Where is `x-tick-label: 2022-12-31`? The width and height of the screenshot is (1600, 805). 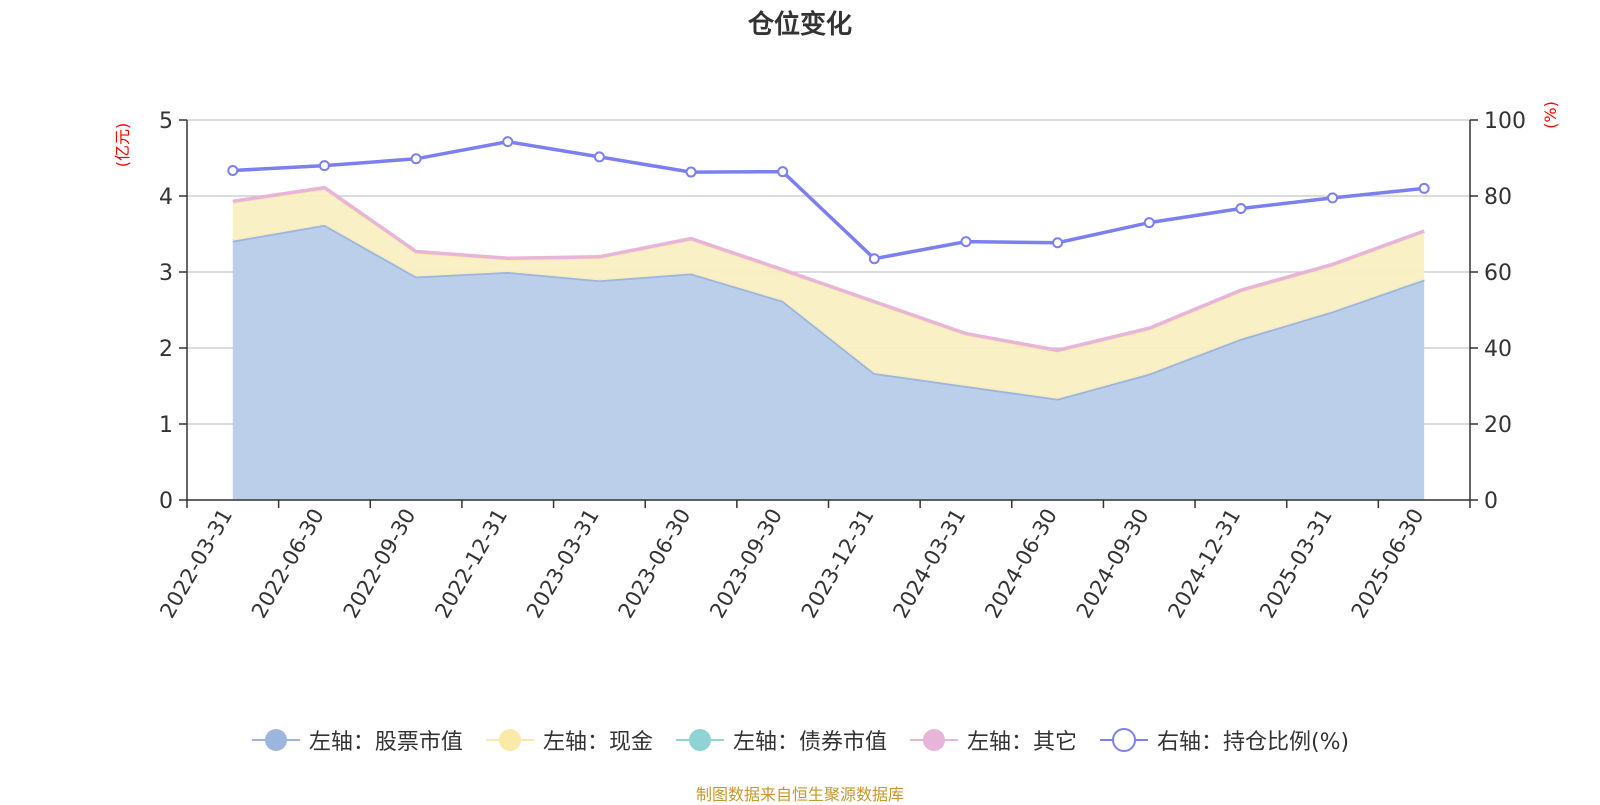 x-tick-label: 2022-12-31 is located at coordinates (471, 564).